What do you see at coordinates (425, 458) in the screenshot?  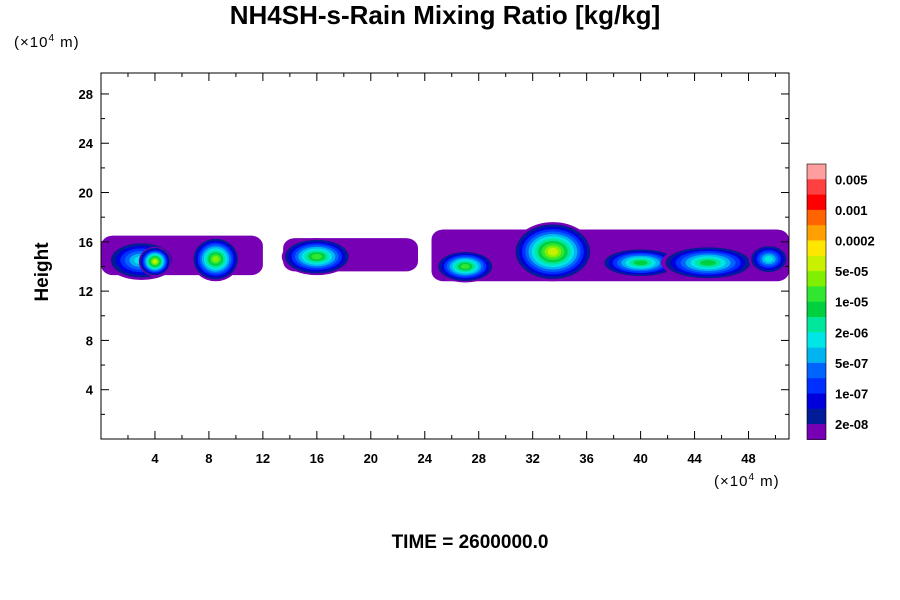 I see `x-tick-label: 24` at bounding box center [425, 458].